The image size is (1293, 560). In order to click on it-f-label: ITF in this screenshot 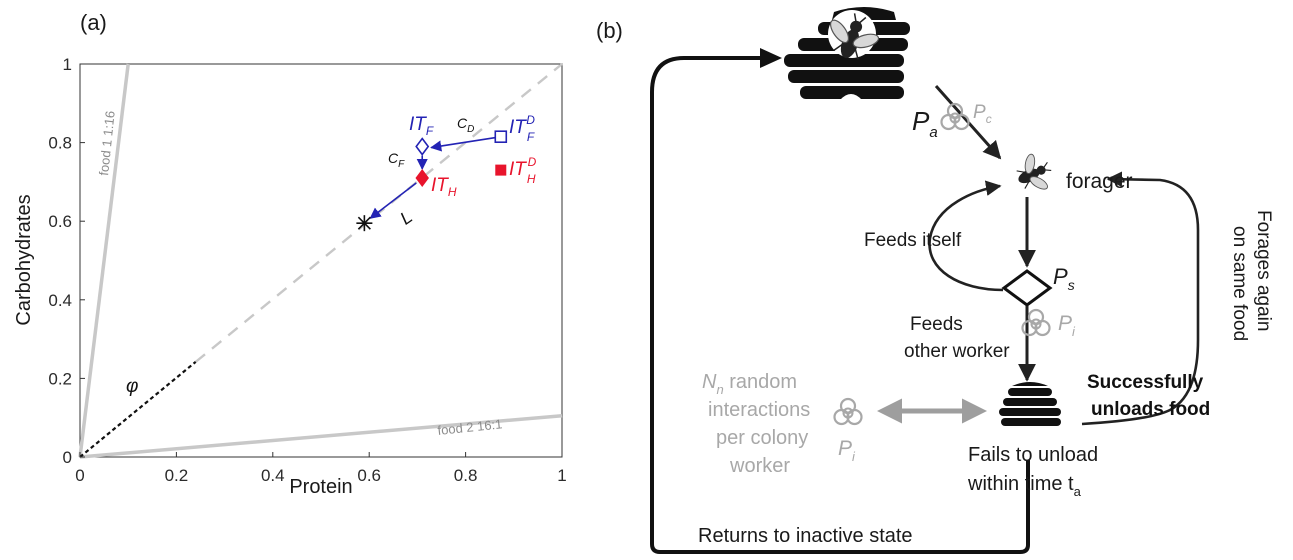, I will do `click(421, 126)`.